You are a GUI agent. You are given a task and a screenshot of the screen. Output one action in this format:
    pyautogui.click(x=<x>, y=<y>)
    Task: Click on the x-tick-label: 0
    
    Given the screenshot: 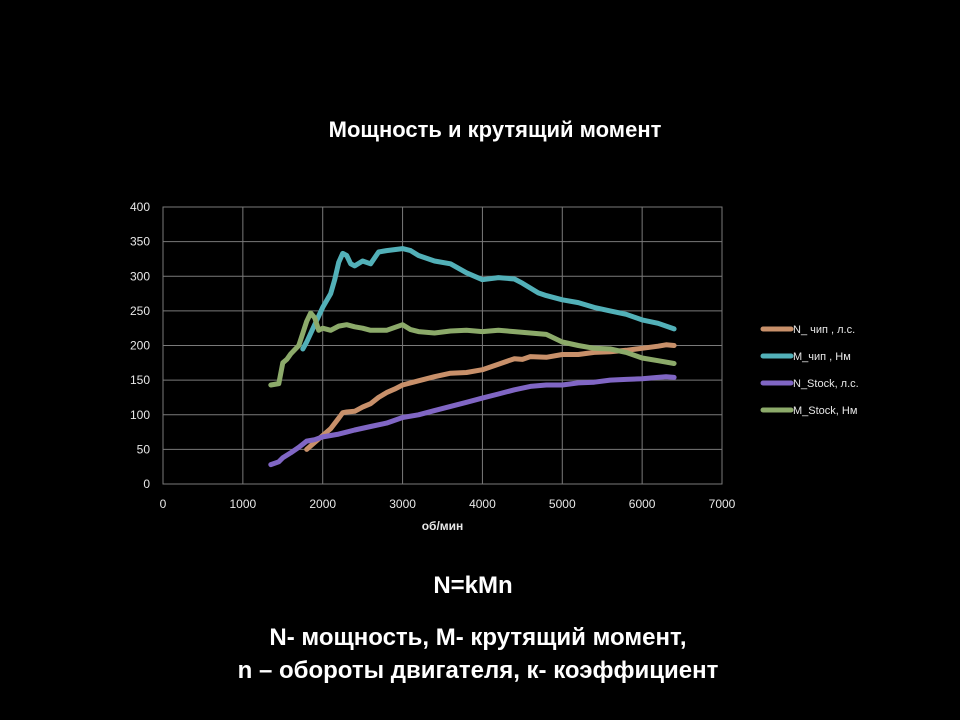 What is the action you would take?
    pyautogui.click(x=163, y=504)
    